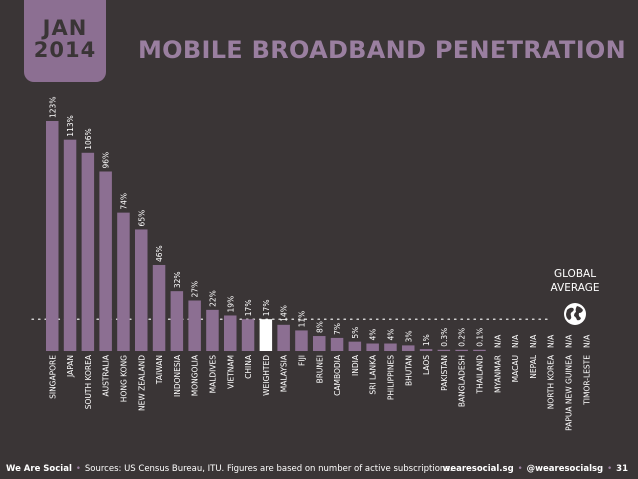 The height and width of the screenshot is (479, 638). Describe the element at coordinates (177, 321) in the screenshot. I see `bar-indonesia` at that location.